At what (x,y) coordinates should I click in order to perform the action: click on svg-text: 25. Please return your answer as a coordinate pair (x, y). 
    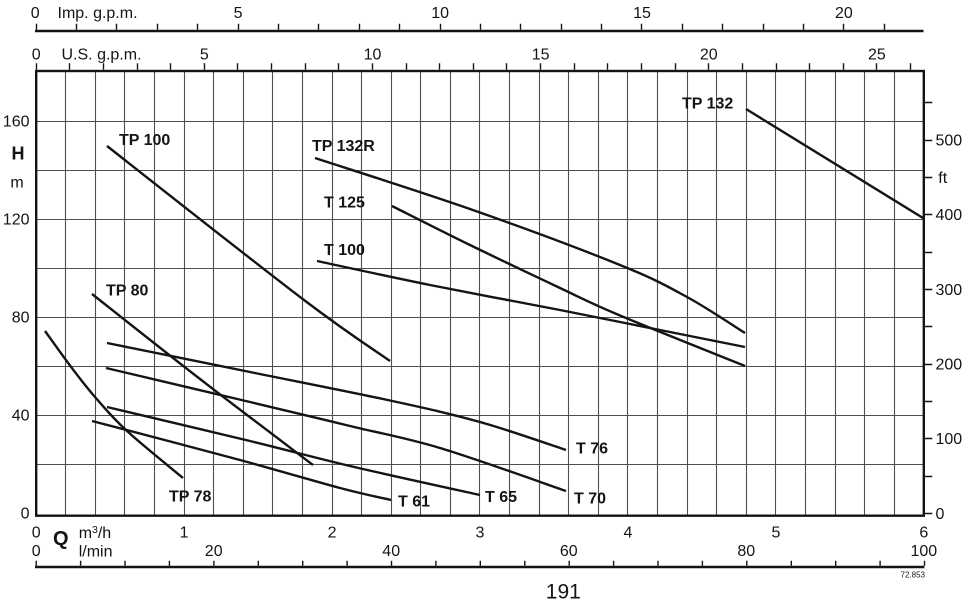
    Looking at the image, I should click on (877, 55).